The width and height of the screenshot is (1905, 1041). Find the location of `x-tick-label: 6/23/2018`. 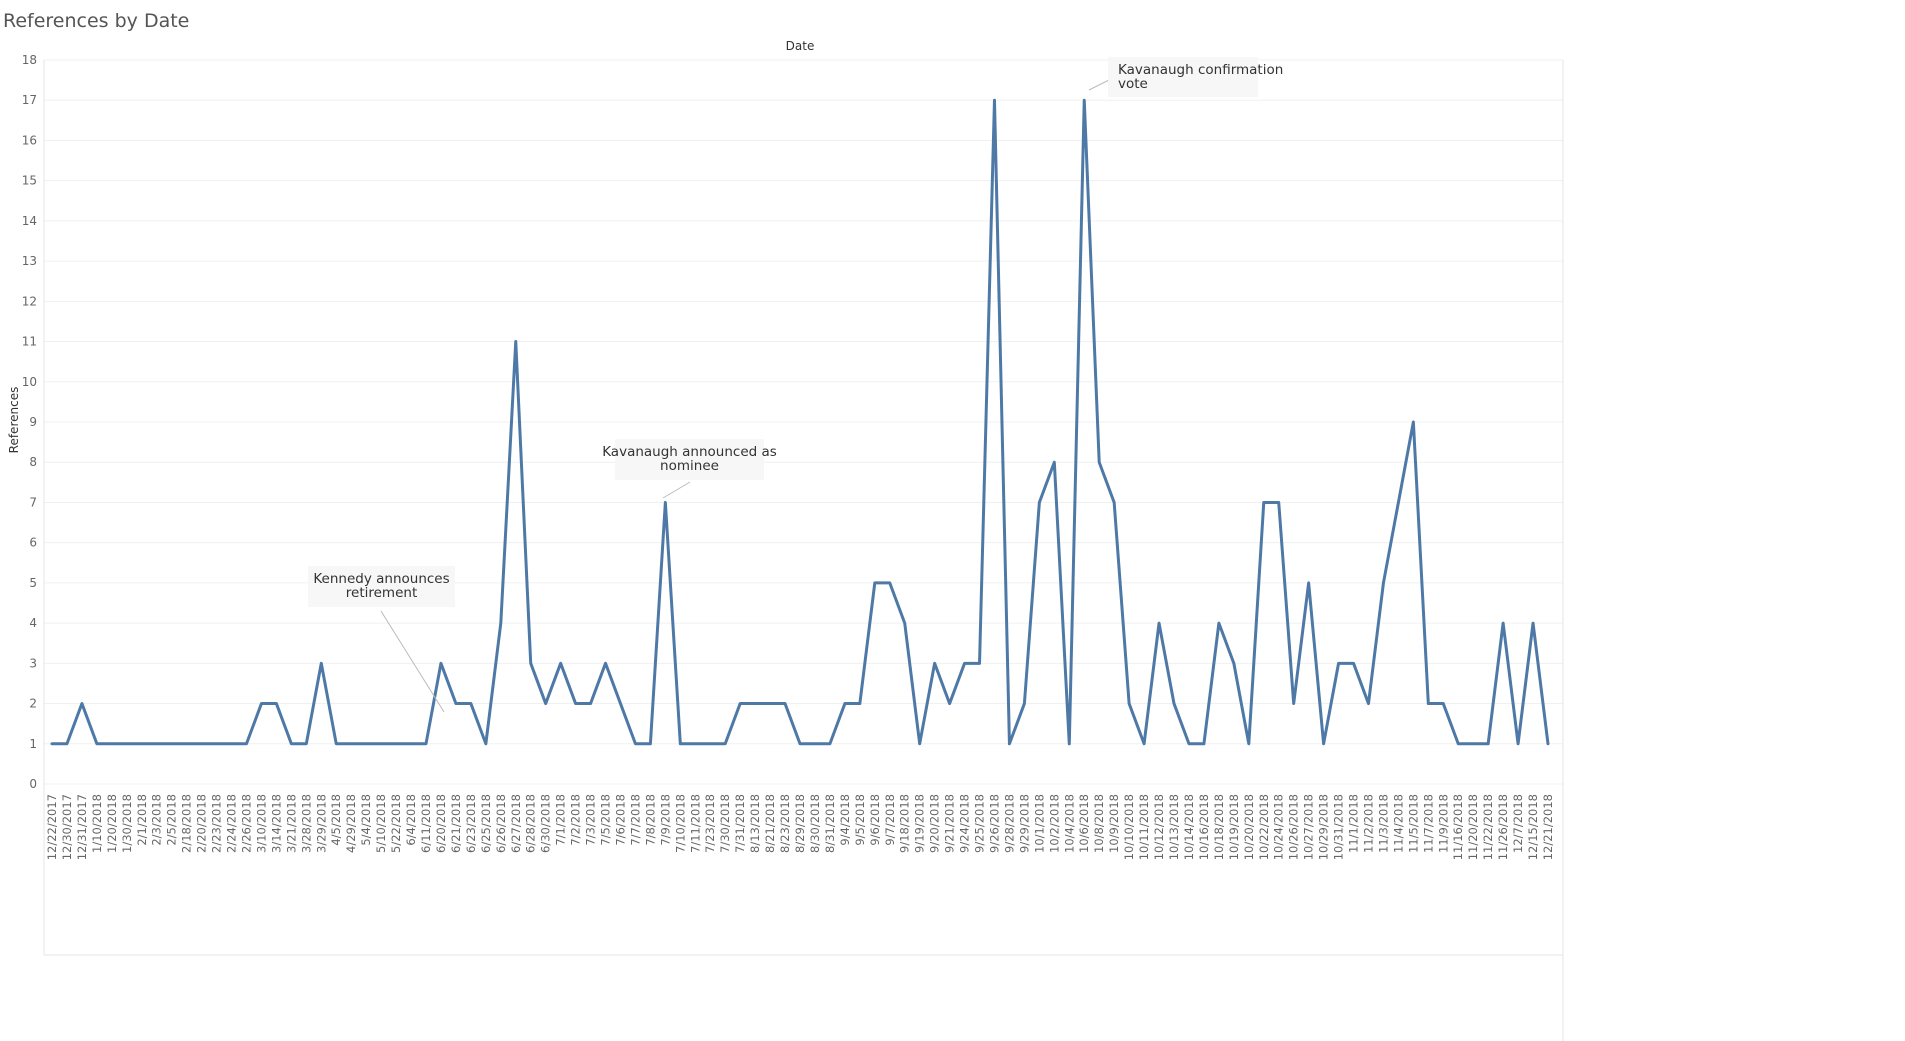

x-tick-label: 6/23/2018 is located at coordinates (471, 823).